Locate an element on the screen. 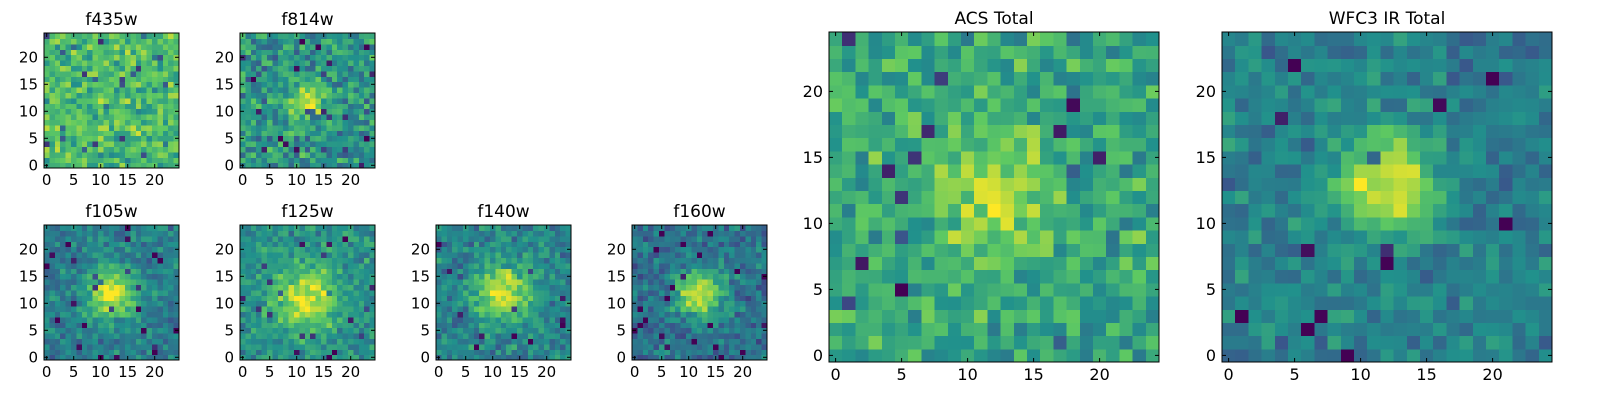  y-tick-label: 5 is located at coordinates (33, 139).